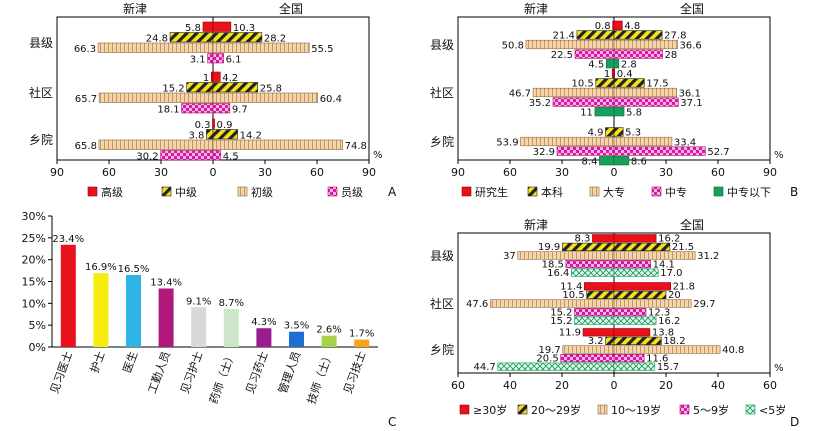 This screenshot has width=815, height=431. What do you see at coordinates (573, 295) in the screenshot?
I see `value-label-left: 10.5` at bounding box center [573, 295].